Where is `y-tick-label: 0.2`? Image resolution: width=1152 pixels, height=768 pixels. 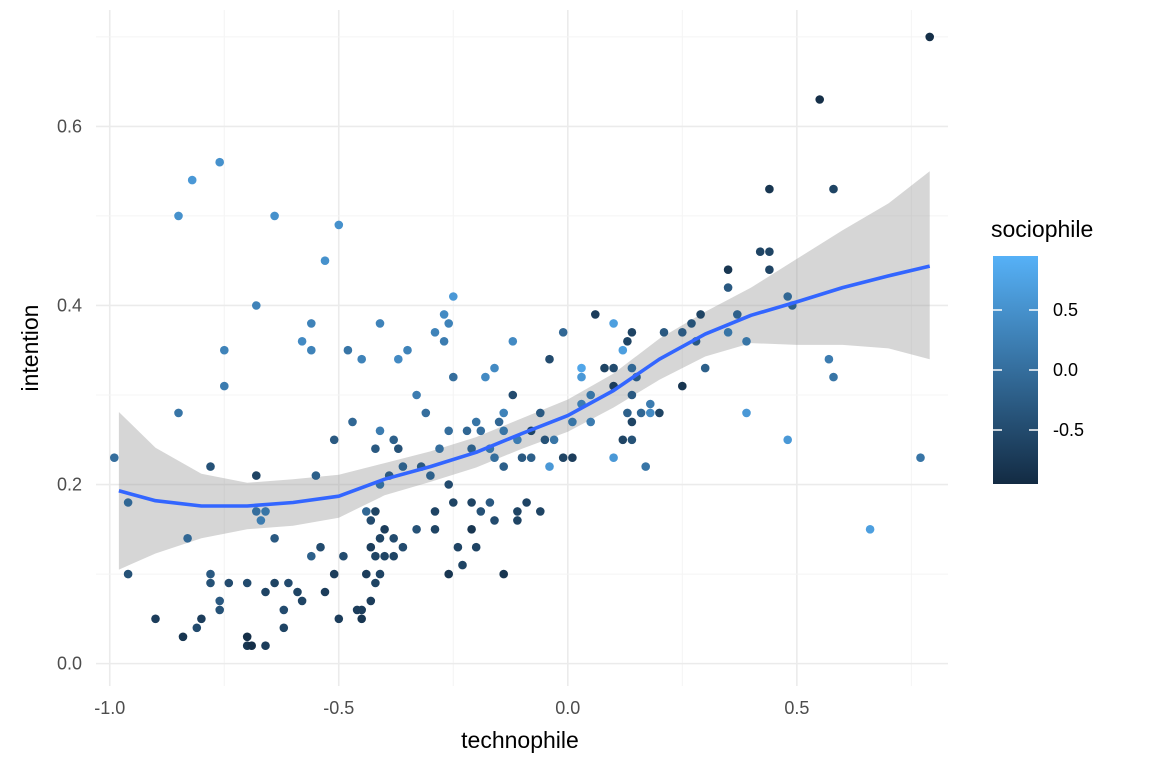 y-tick-label: 0.2 is located at coordinates (69, 485).